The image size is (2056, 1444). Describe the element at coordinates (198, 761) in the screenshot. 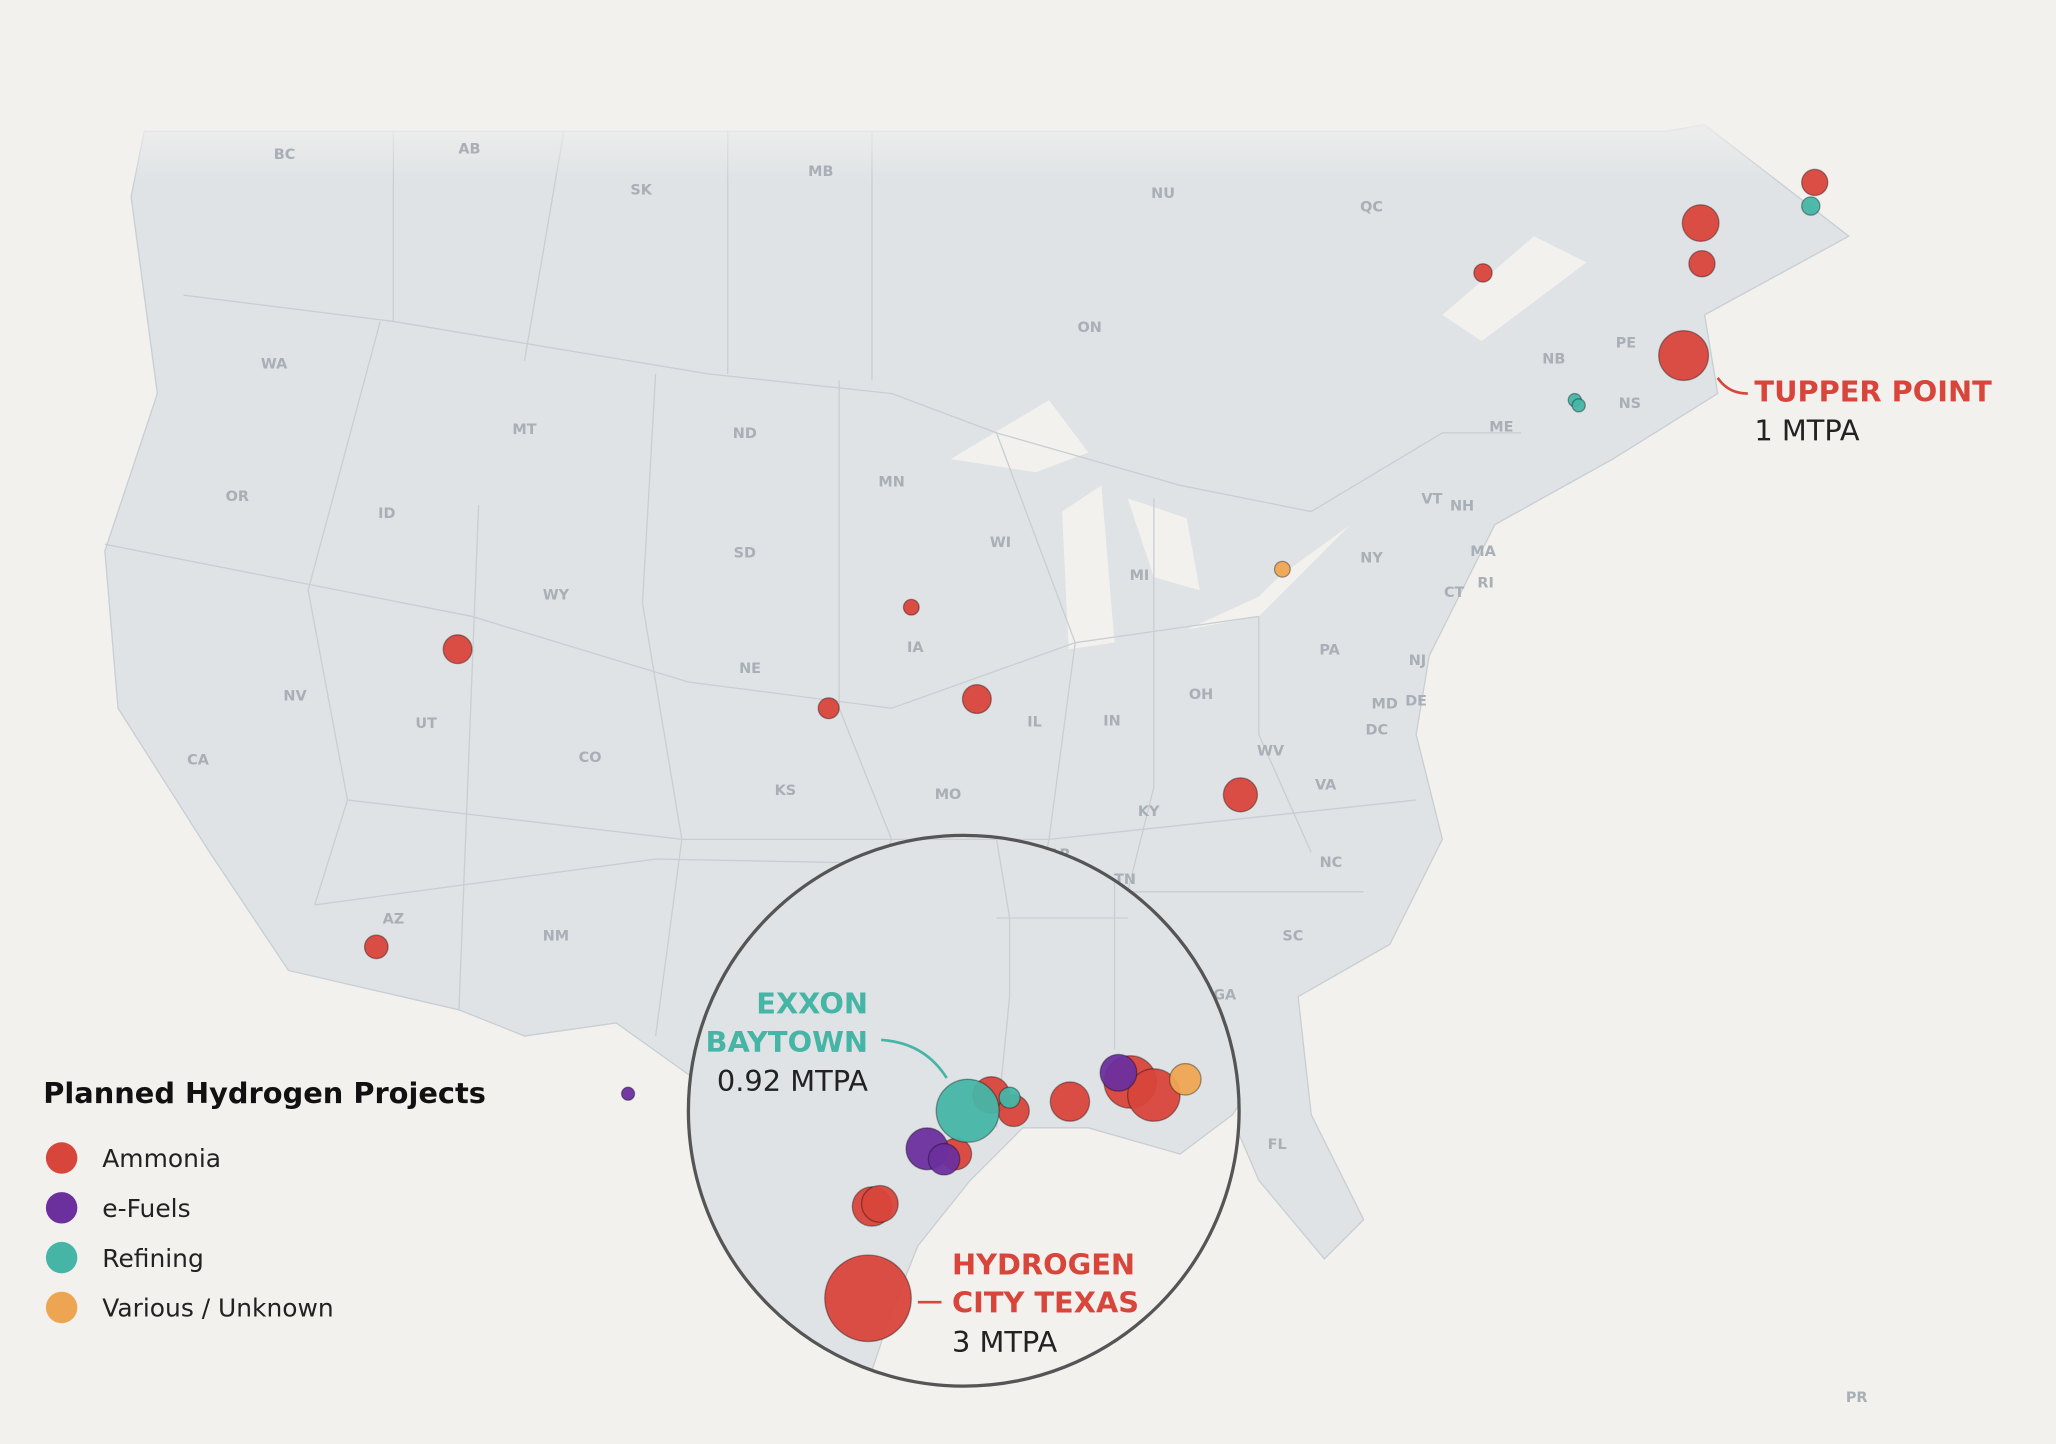

I see `region-label: CA` at that location.